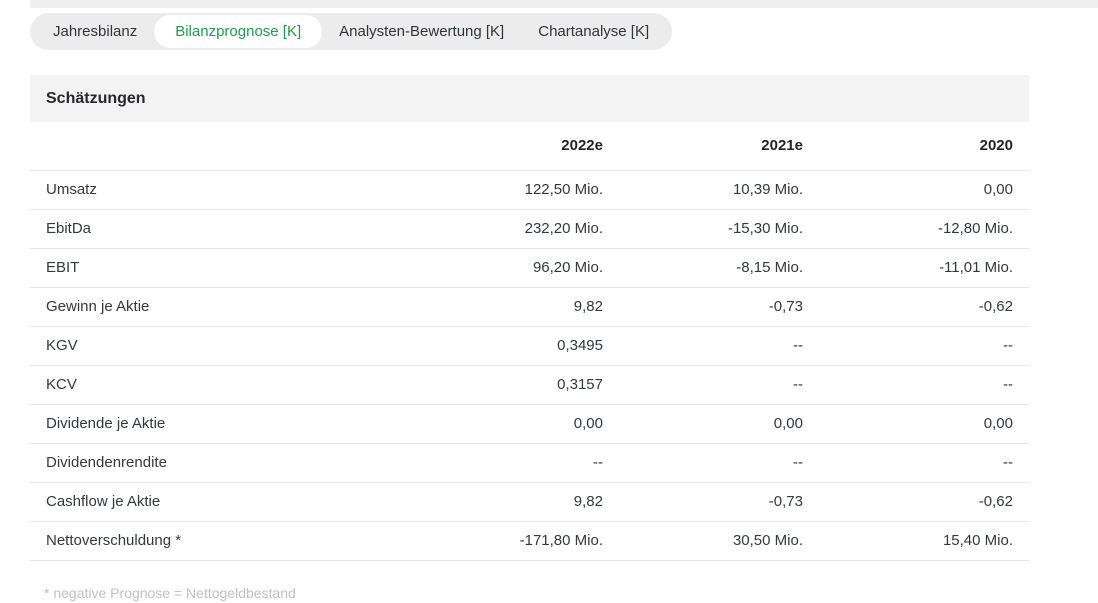  Describe the element at coordinates (238, 31) in the screenshot. I see `tab-bilanzprognose: Bilanzprognose [K]` at that location.